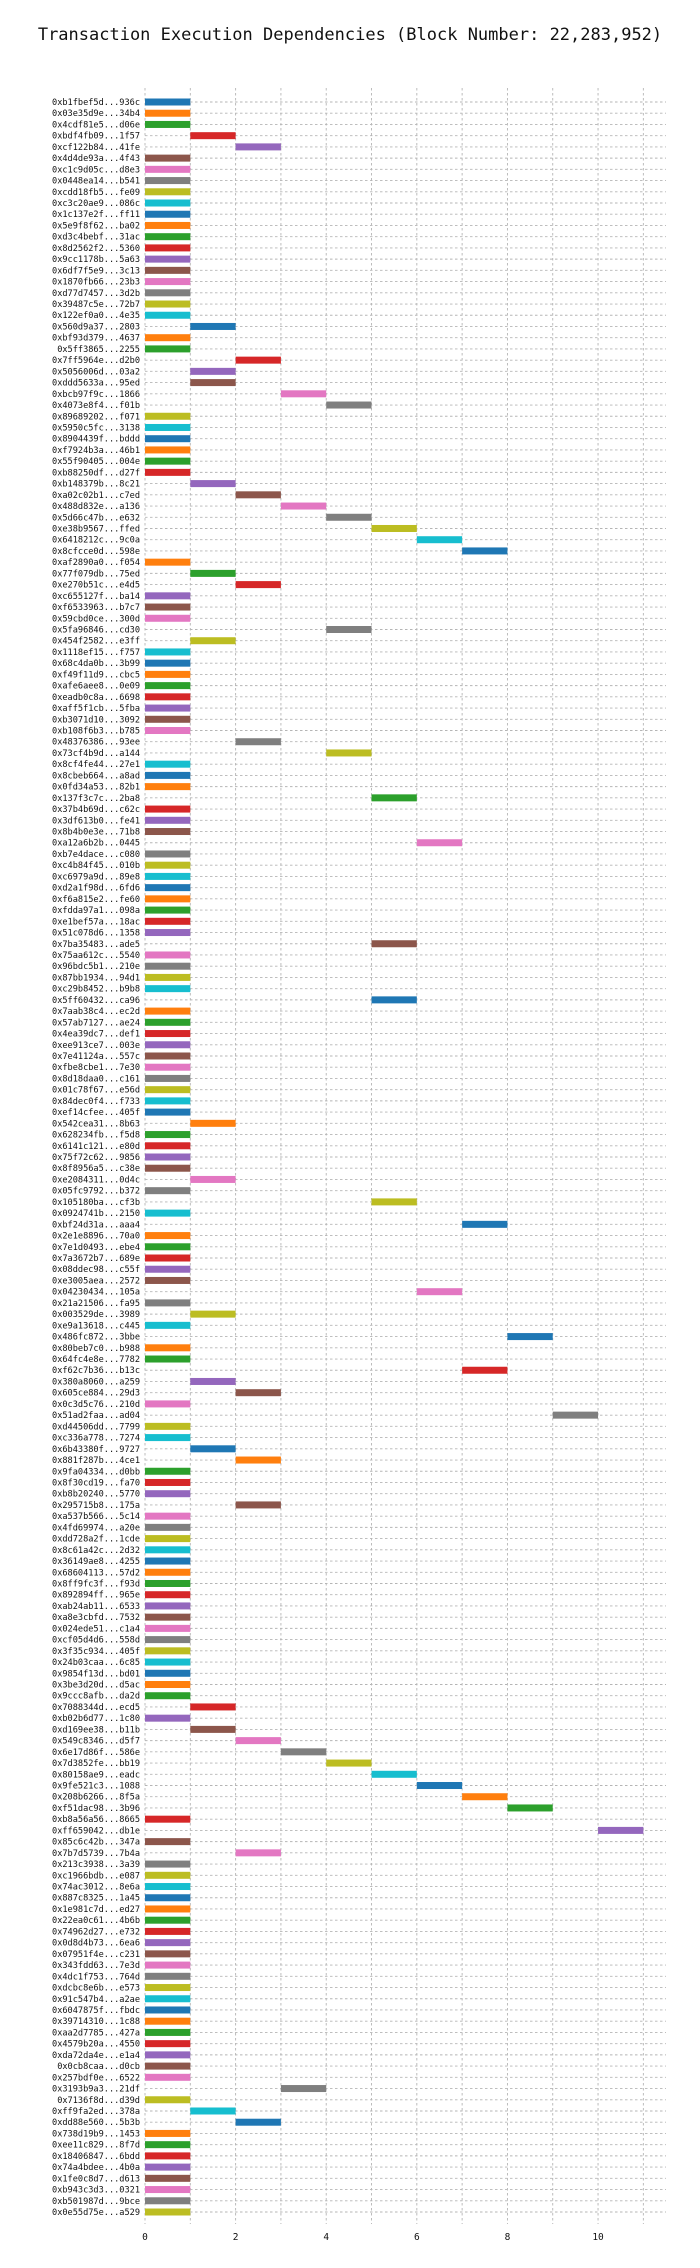  I want to click on tx-label: 0xb88250df...d27f, so click(96, 473).